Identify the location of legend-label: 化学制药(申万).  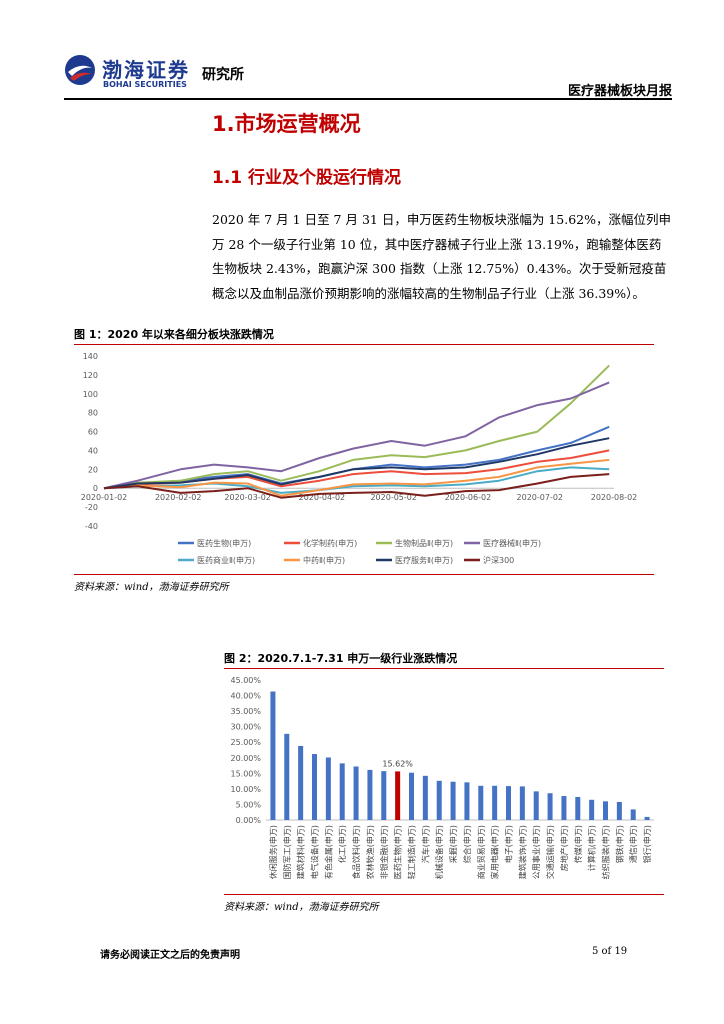
(330, 543).